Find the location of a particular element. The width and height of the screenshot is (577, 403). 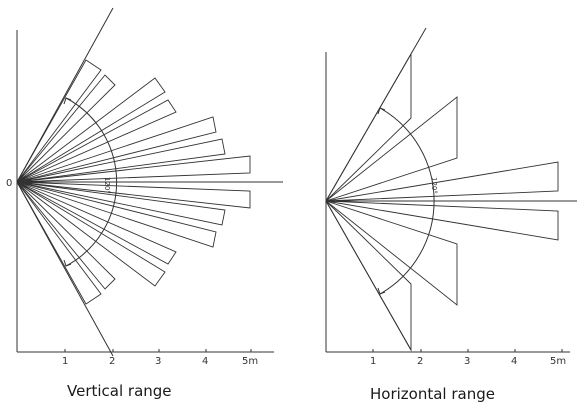

horizontal-angle-label: 120° is located at coordinates (434, 185).